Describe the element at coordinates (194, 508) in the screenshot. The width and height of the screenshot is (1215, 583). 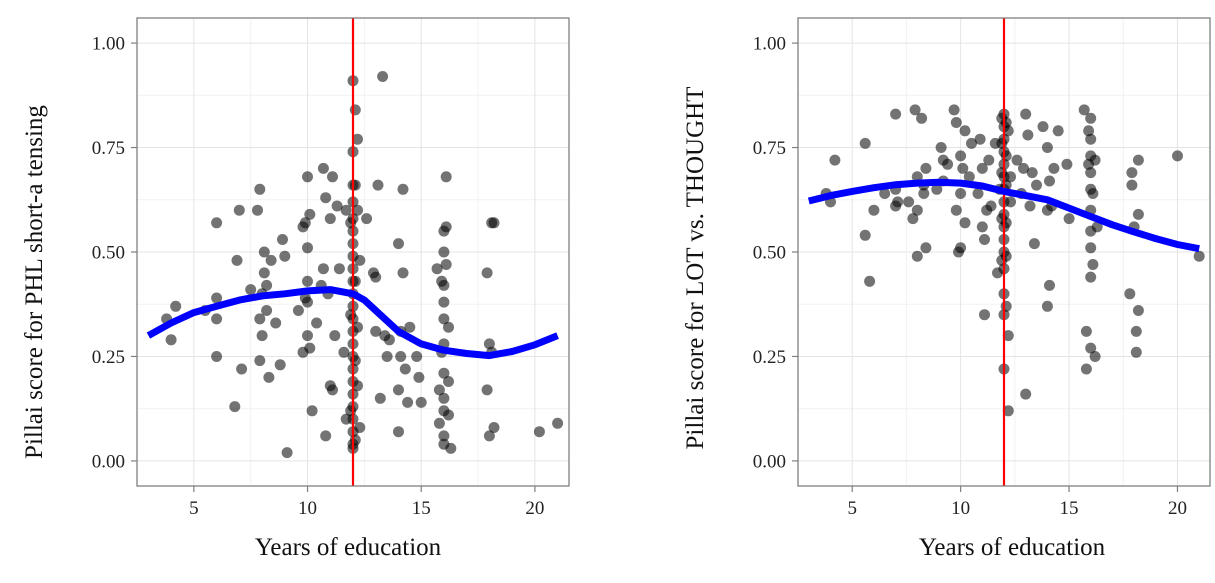
I see `x-tick-label: 5` at that location.